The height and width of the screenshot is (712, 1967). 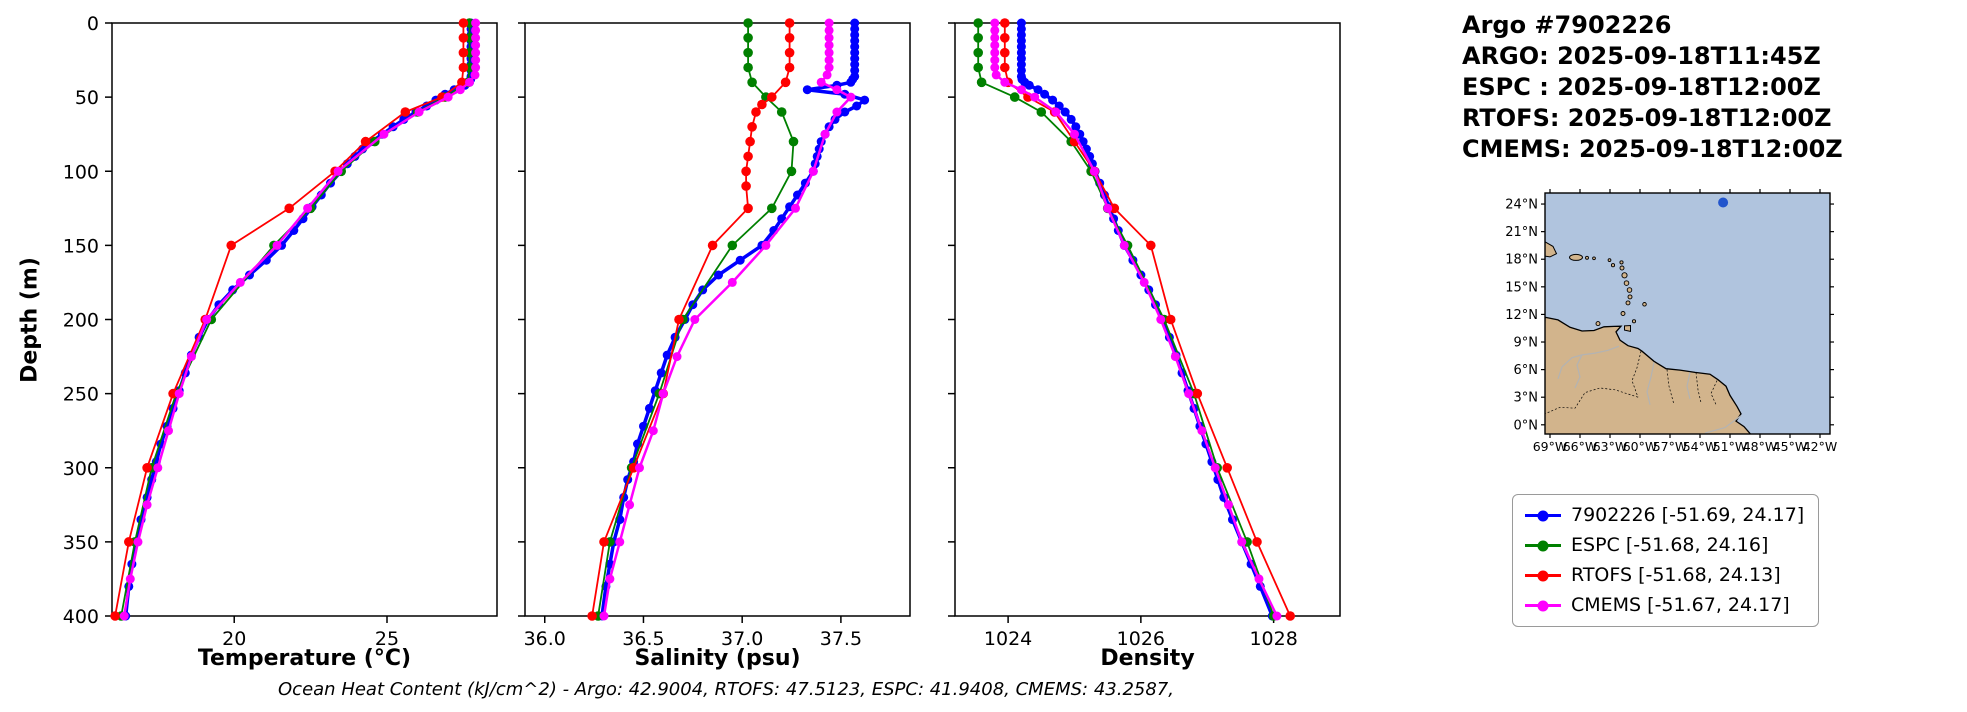 I want to click on map-islands, so click(x=1596, y=287).